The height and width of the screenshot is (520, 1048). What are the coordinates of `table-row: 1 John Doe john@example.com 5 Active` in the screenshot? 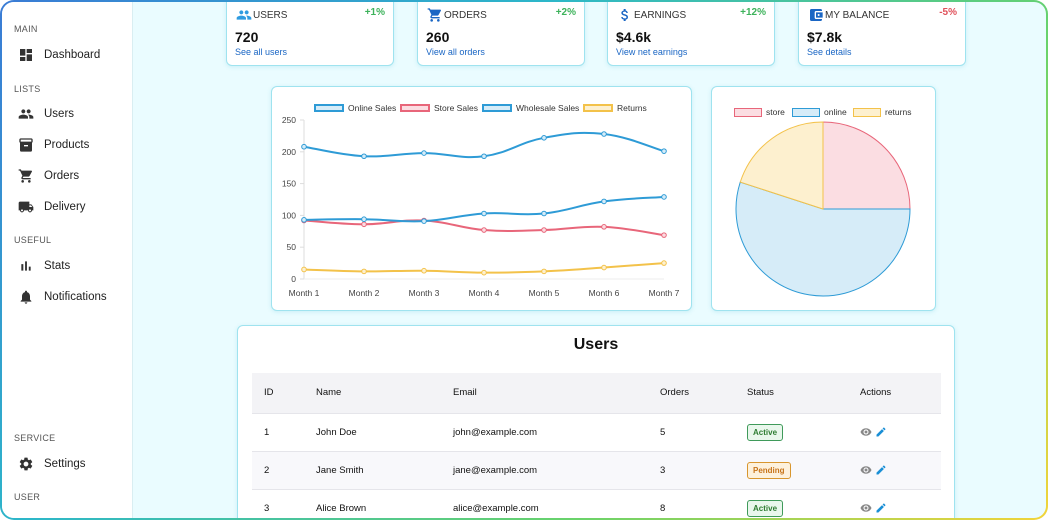 It's located at (596, 432).